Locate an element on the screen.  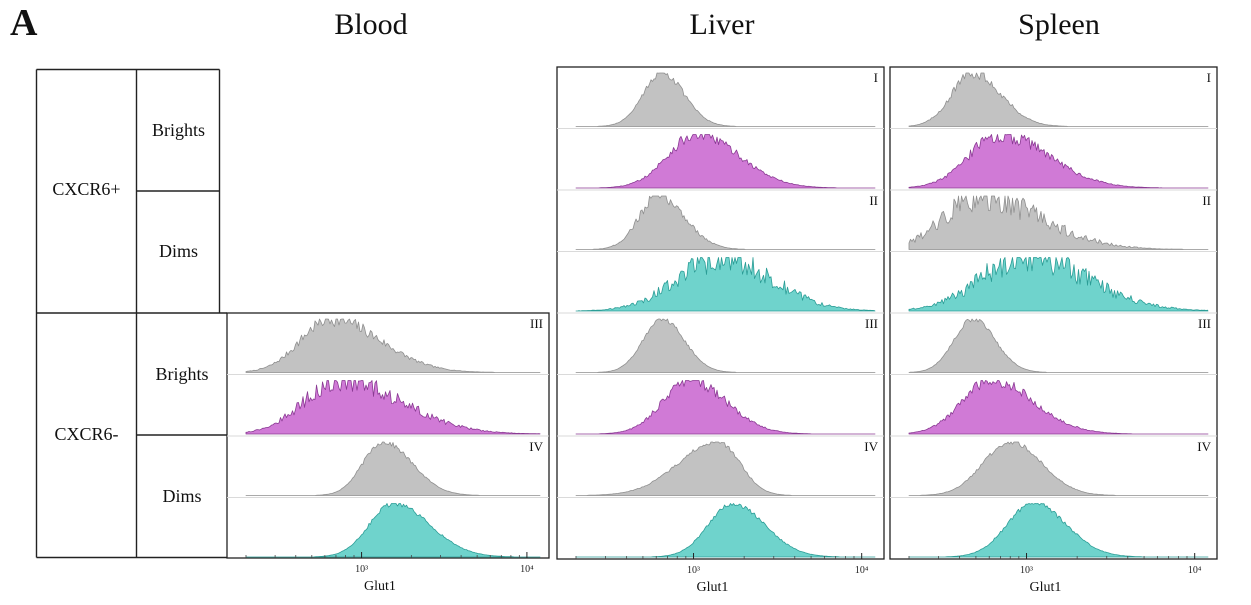
subrow-label-dims-pos: Dims is located at coordinates (178, 251).